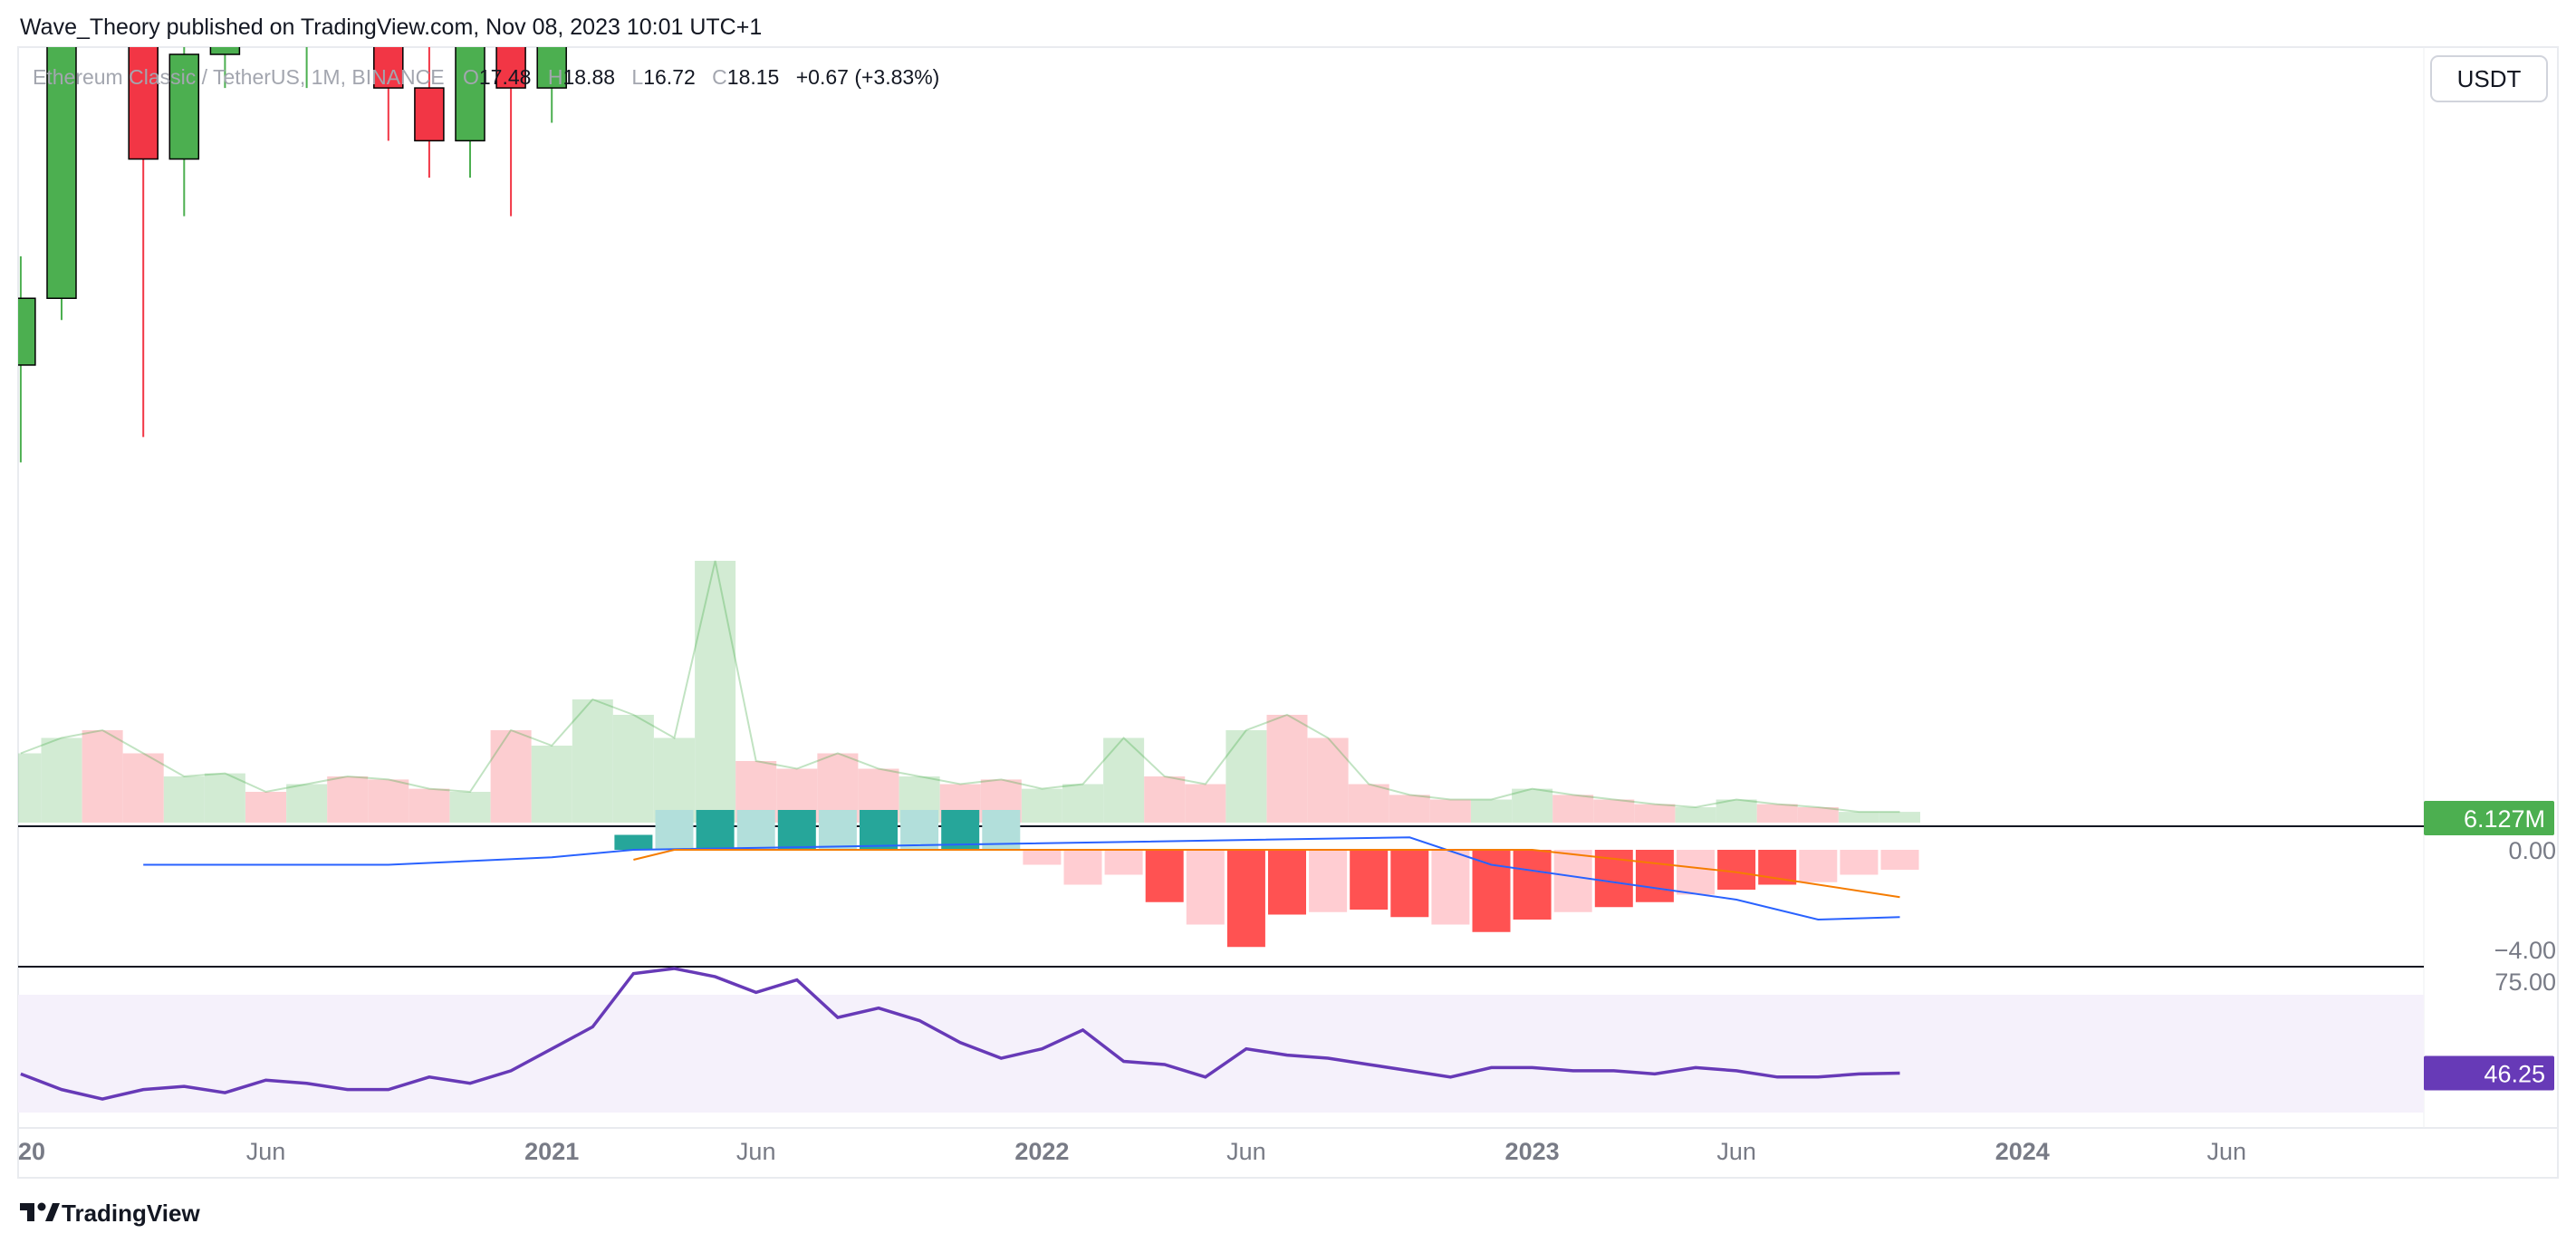  I want to click on time-axis-tick: 2023, so click(1532, 1151).